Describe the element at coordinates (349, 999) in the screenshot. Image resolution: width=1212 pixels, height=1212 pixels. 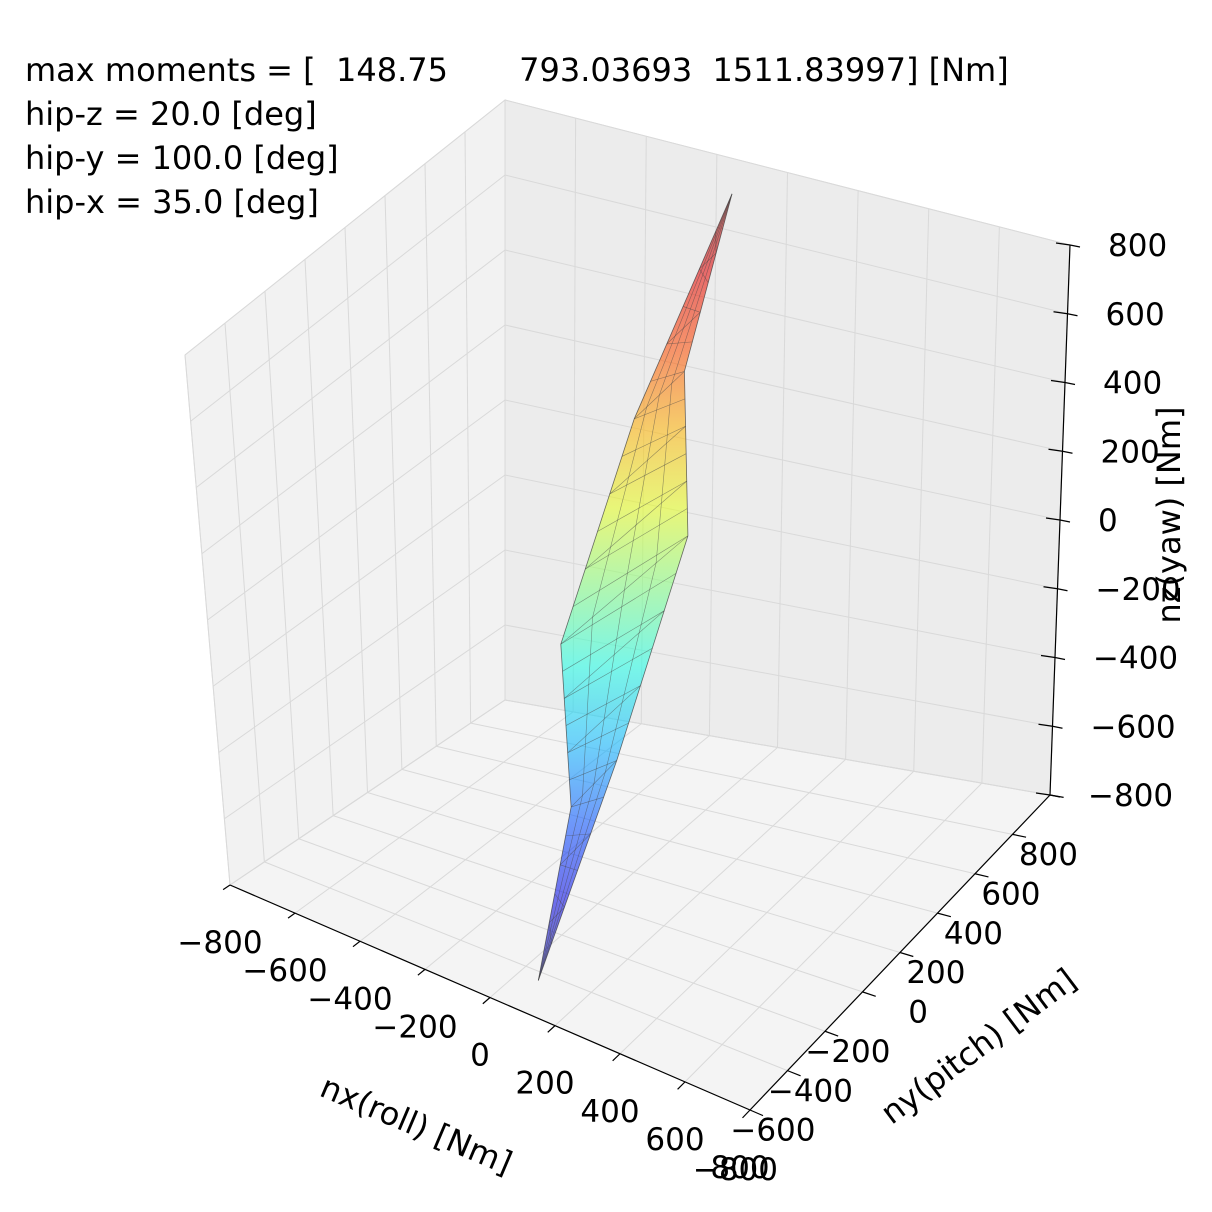
I see `x-tick-label: −400` at that location.